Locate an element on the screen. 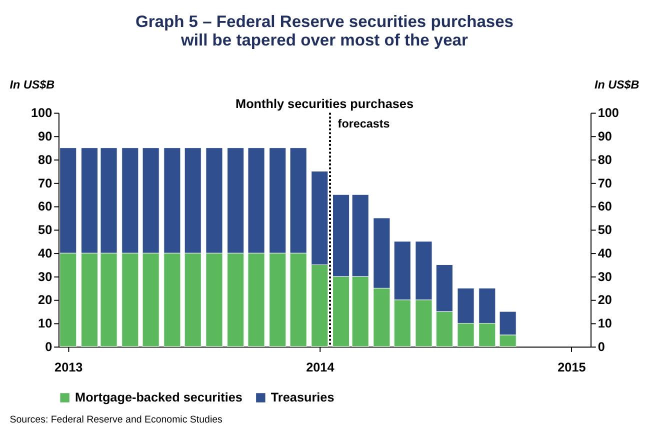  y2-tick-label: 40 is located at coordinates (605, 253).